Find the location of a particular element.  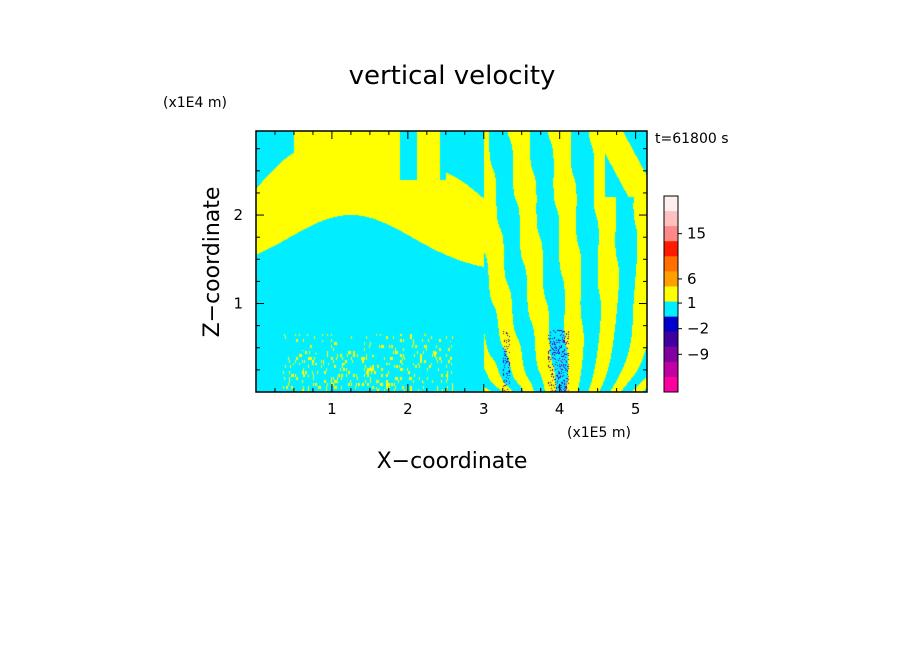

time-label: t=61800 s is located at coordinates (692, 139).